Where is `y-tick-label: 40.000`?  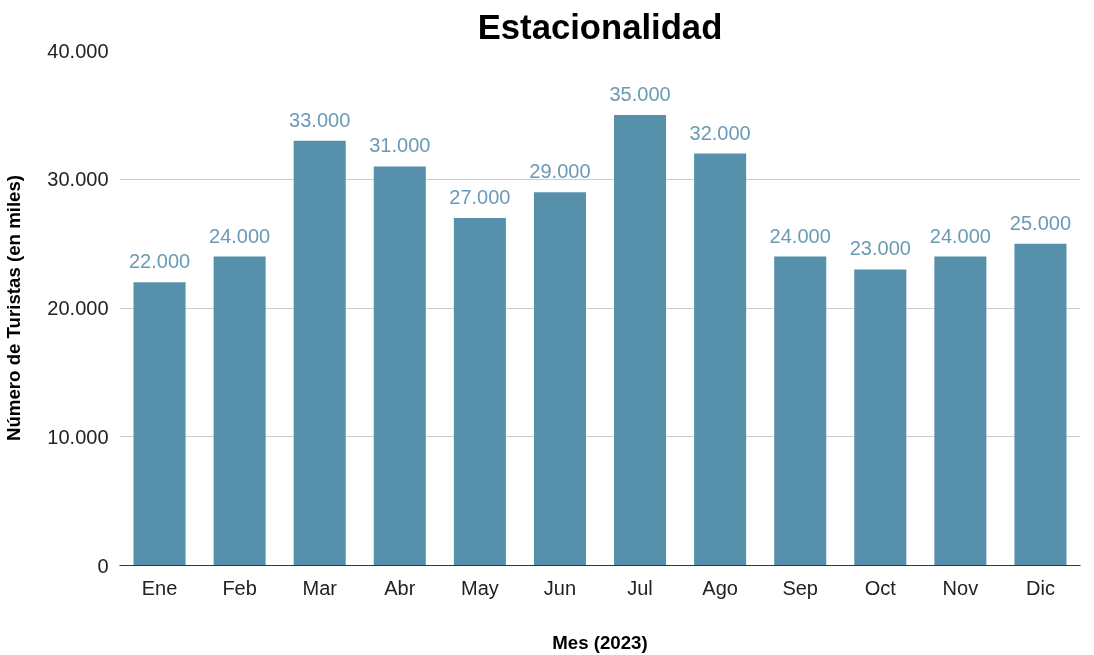
y-tick-label: 40.000 is located at coordinates (78, 50).